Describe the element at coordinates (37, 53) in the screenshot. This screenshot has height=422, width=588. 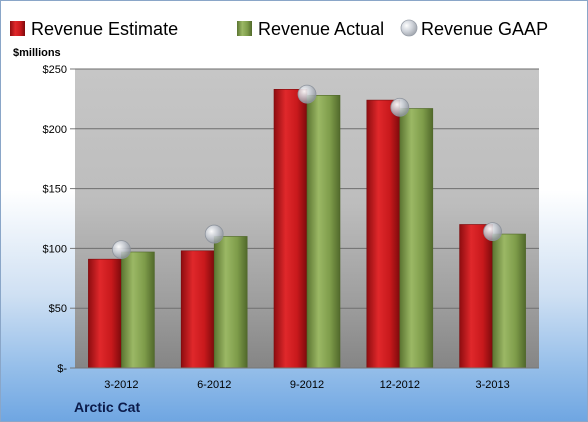
I see `y-axis-unit: $millions` at that location.